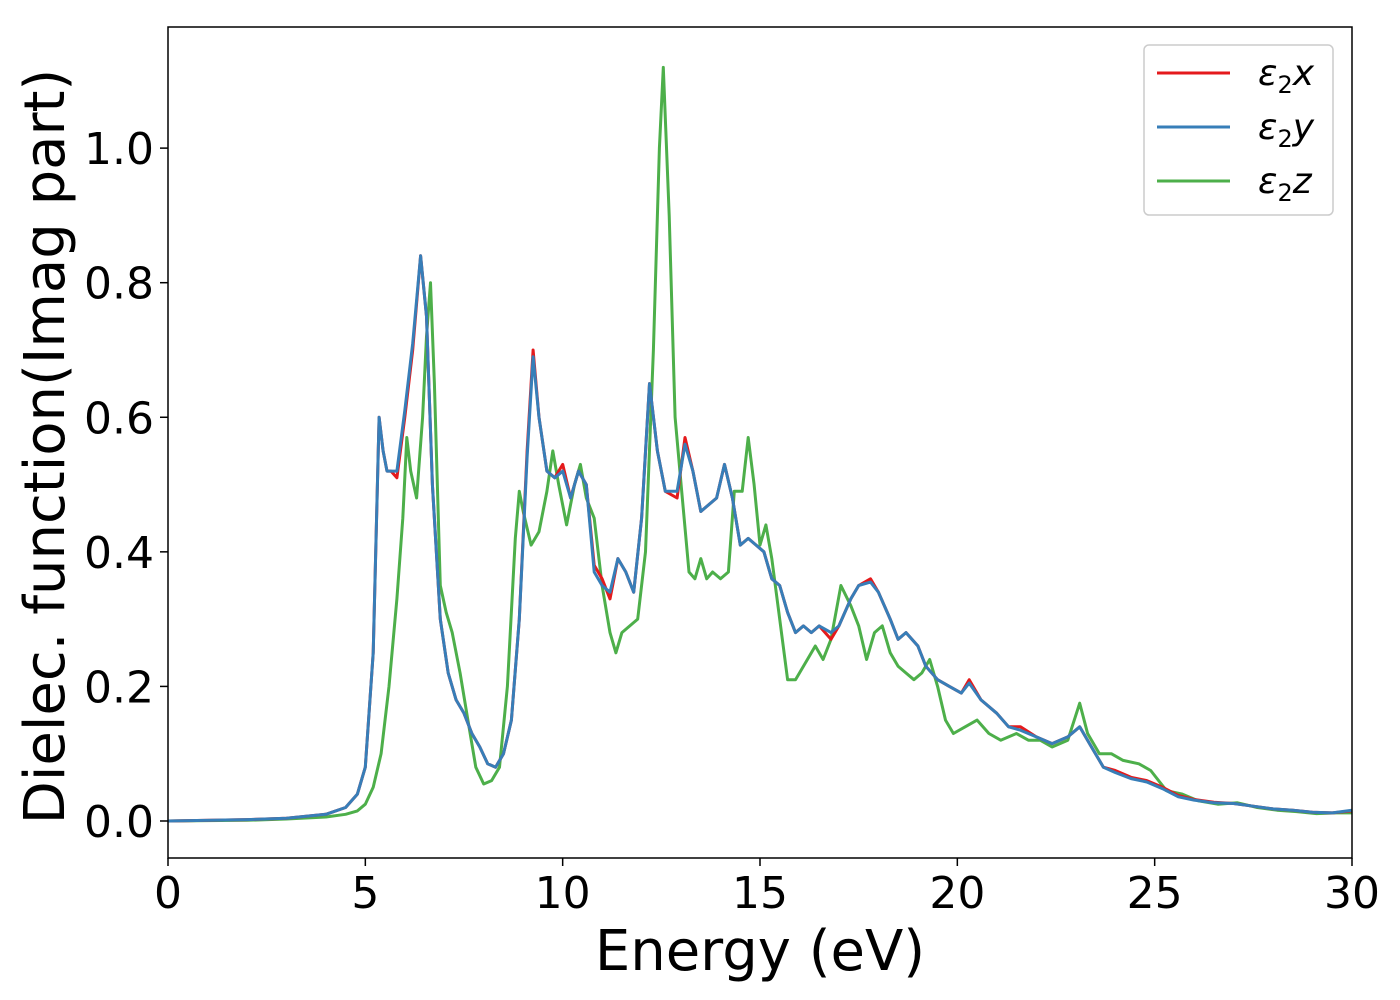  I want to click on x-tick-label: 10, so click(563, 893).